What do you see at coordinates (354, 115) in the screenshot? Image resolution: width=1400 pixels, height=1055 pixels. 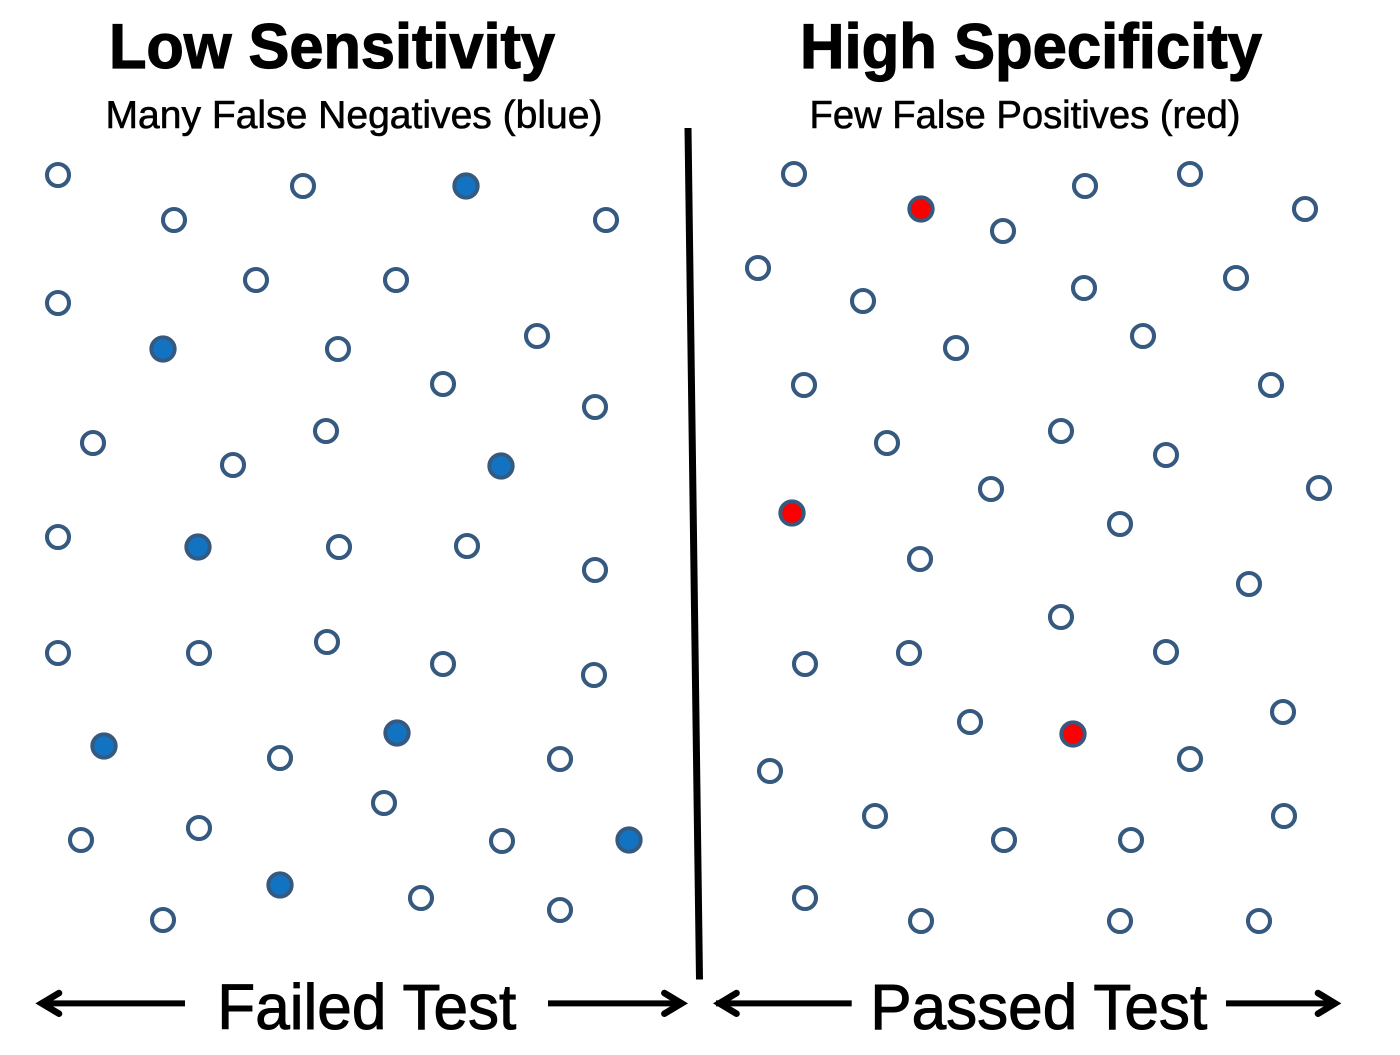 I see `svg-text: Many False Negatives (blue)` at bounding box center [354, 115].